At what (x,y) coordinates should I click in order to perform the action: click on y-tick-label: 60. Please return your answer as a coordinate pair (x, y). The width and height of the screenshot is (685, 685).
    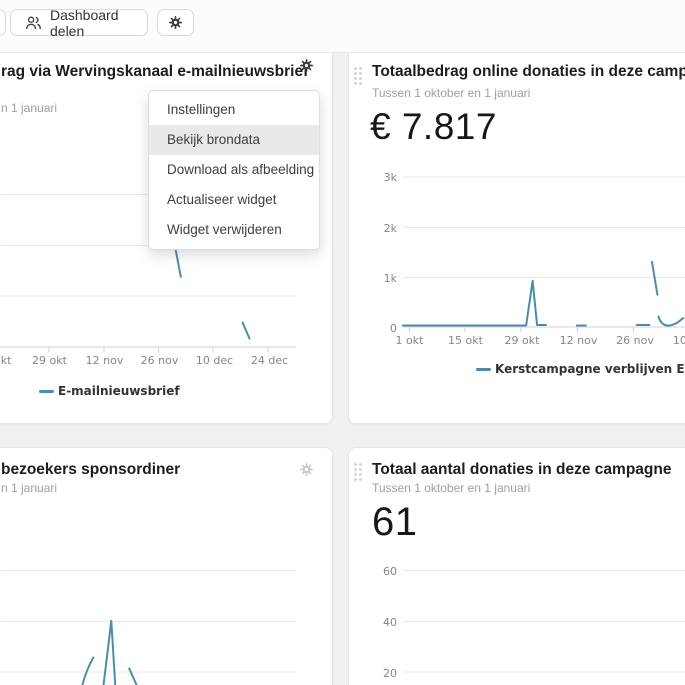
    Looking at the image, I should click on (390, 571).